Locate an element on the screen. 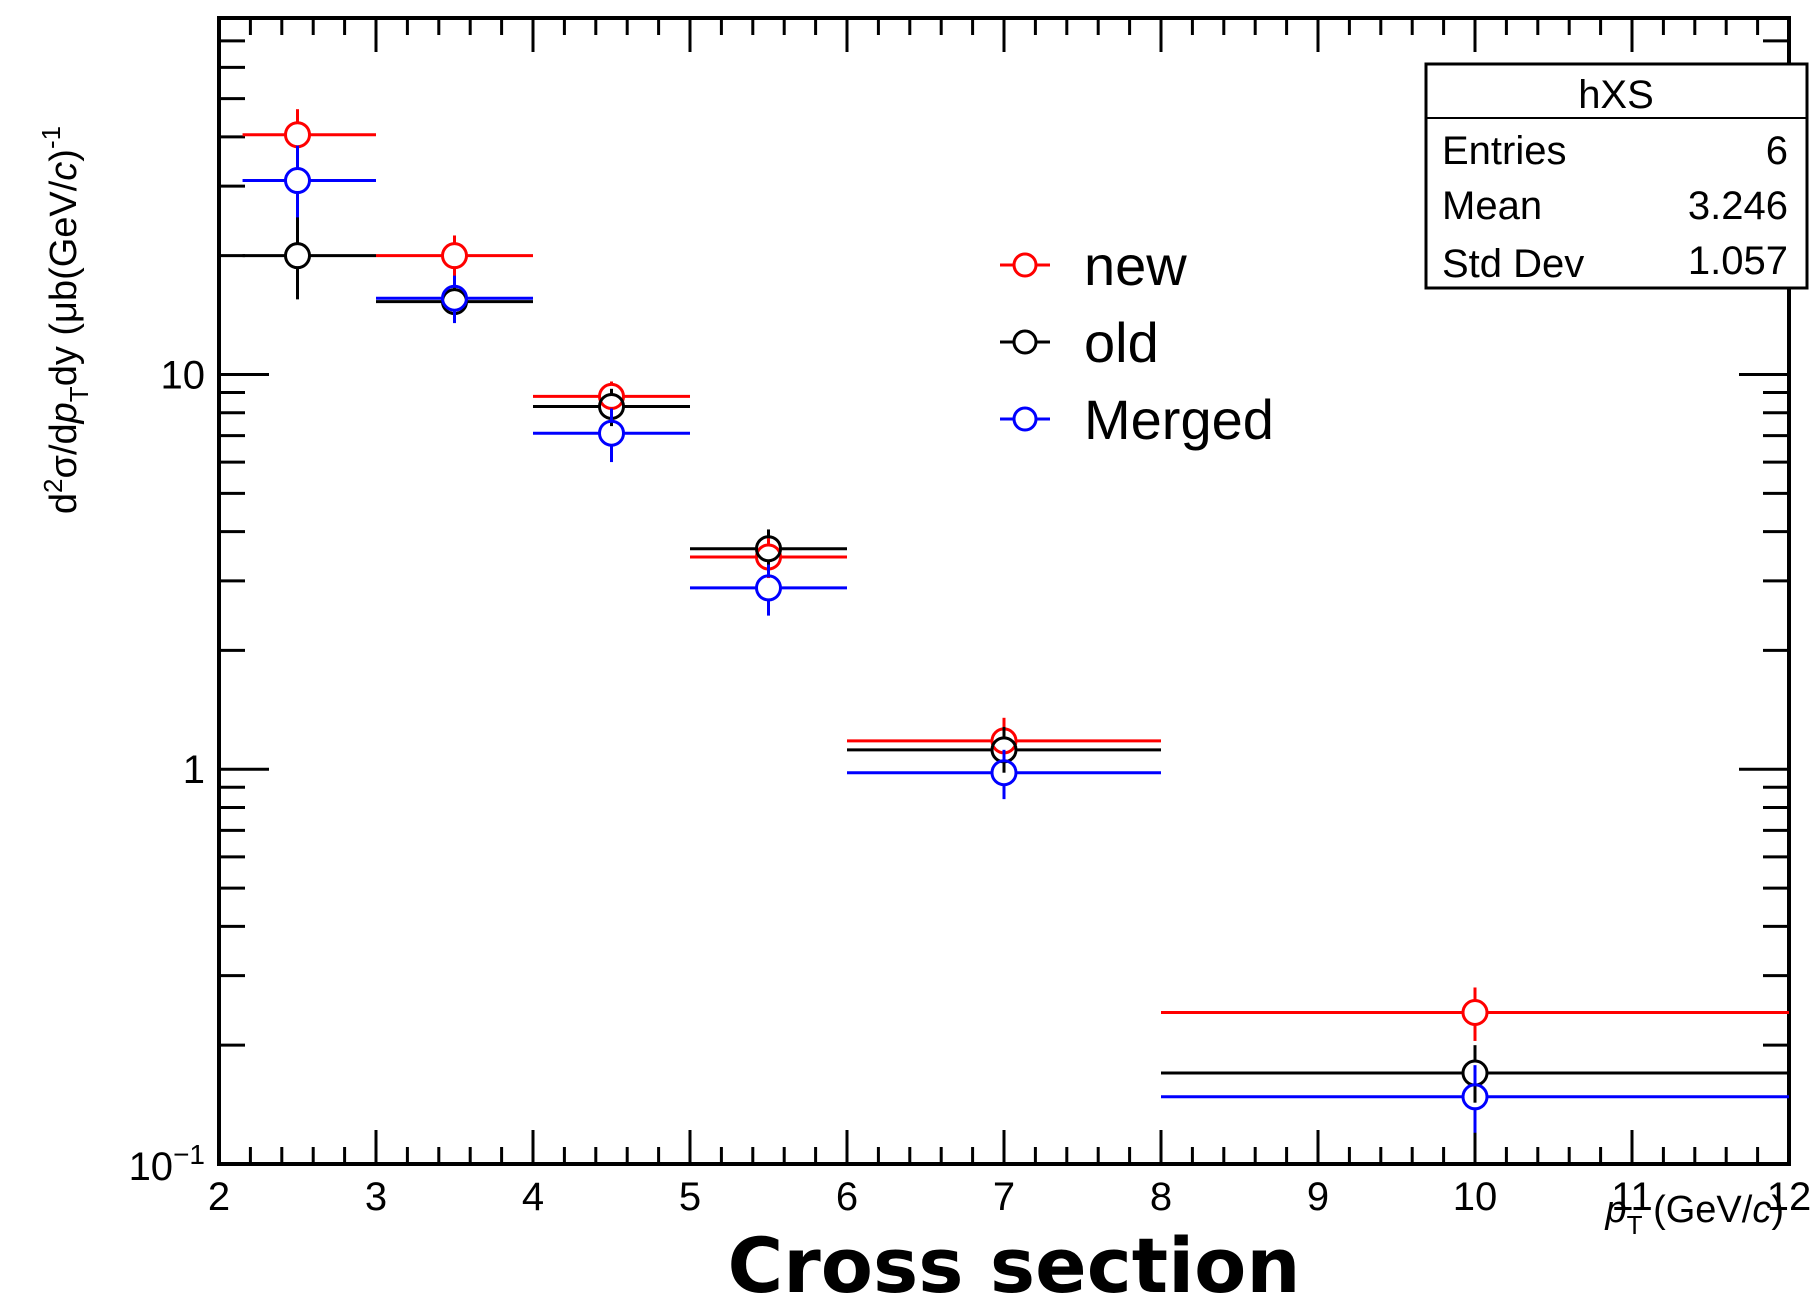  legend-entry-new: new is located at coordinates (1093, 265).